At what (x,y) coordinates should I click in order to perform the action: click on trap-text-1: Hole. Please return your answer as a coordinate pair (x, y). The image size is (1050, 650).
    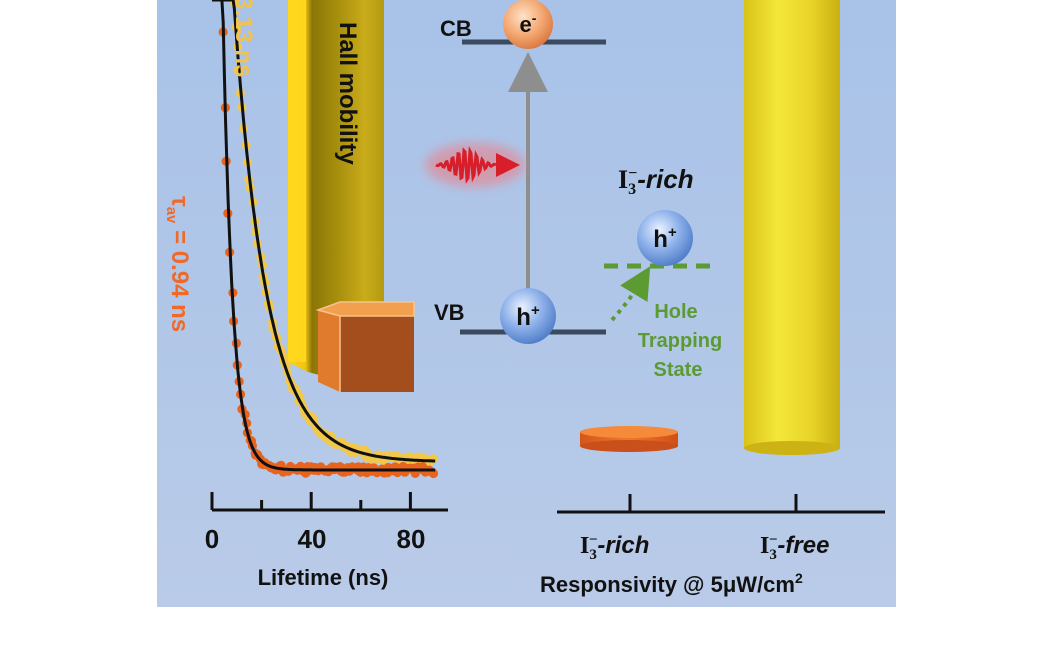
    Looking at the image, I should click on (675, 312).